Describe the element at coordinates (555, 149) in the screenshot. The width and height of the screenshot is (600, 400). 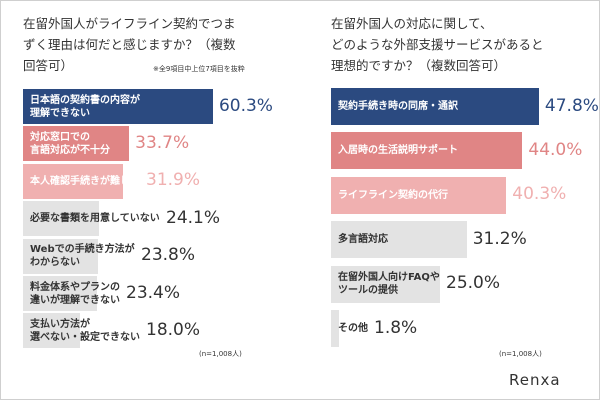
I see `value-label: 44.0%` at that location.